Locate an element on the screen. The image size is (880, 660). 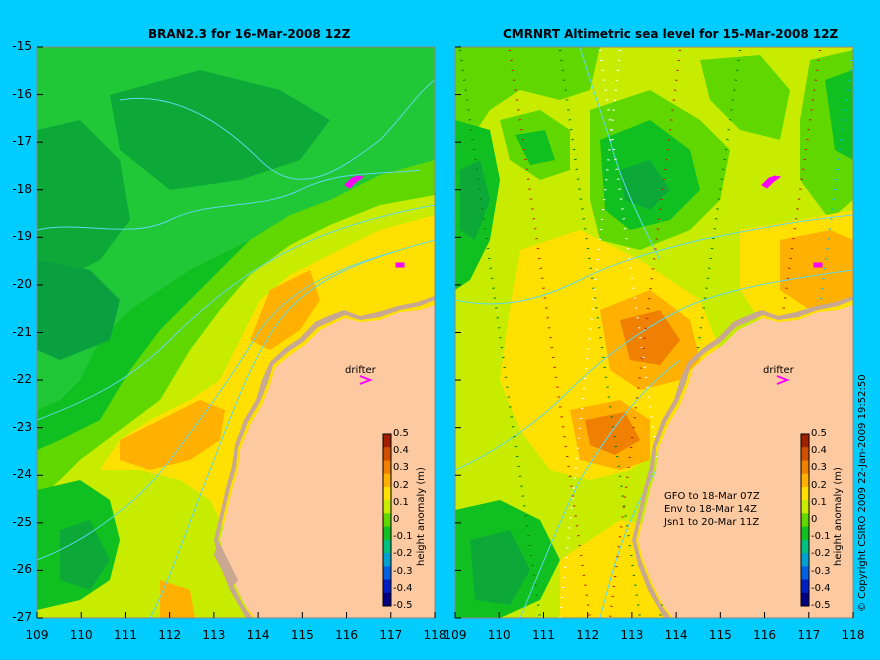
y-axis-label: -23 is located at coordinates (22, 426).